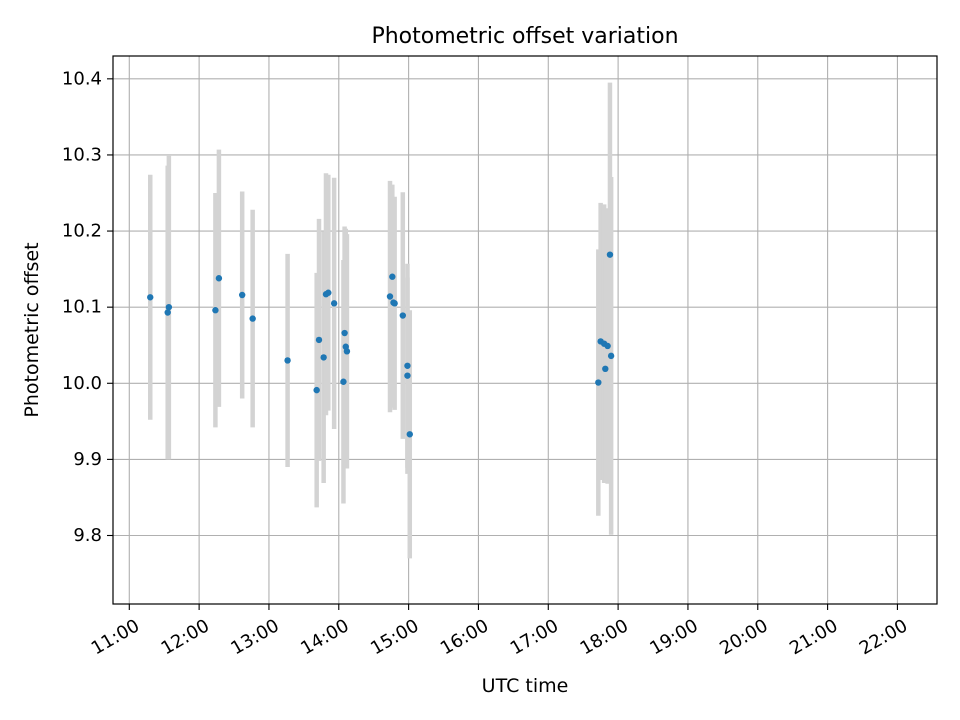  Describe the element at coordinates (82, 154) in the screenshot. I see `y-tick-label: 10.3` at that location.